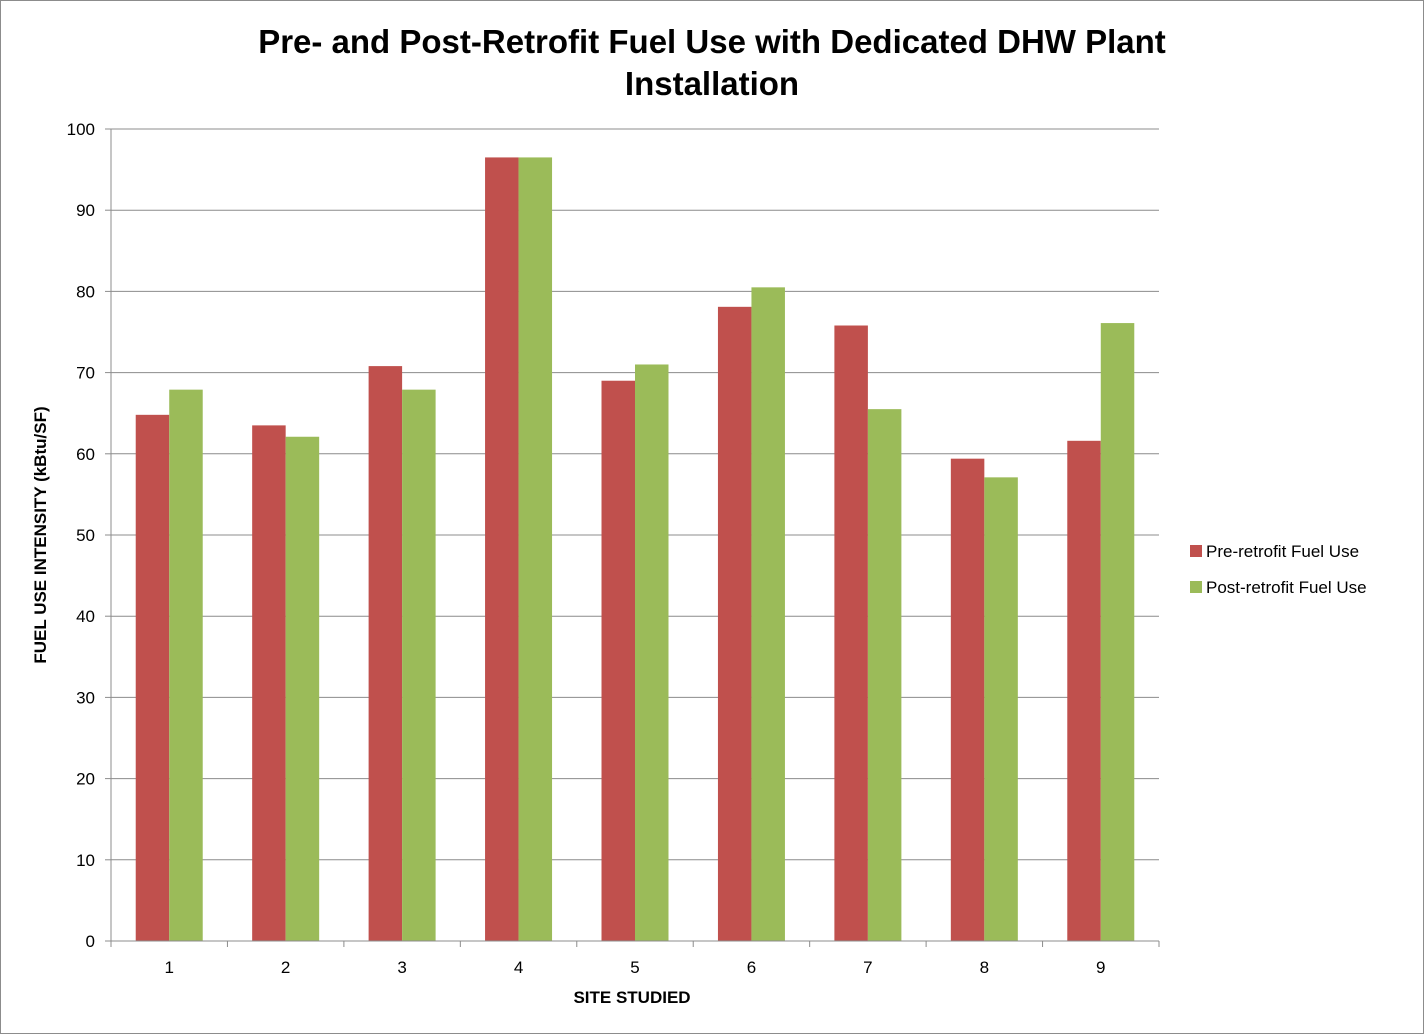 This screenshot has width=1424, height=1034. I want to click on y-tick-label: 30, so click(85, 697).